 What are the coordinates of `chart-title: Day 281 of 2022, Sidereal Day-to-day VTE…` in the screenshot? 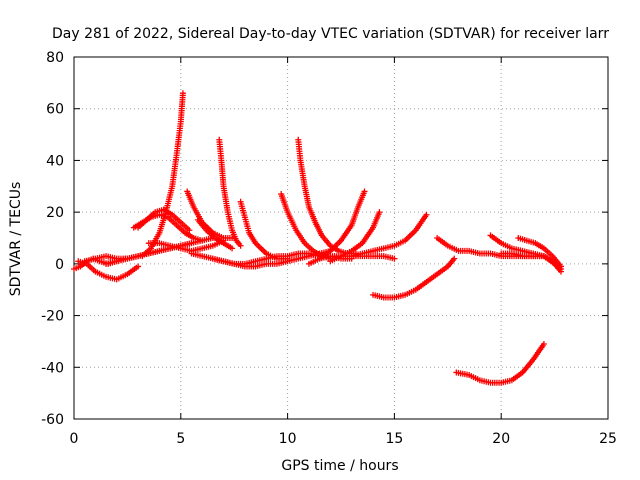 It's located at (330, 34).